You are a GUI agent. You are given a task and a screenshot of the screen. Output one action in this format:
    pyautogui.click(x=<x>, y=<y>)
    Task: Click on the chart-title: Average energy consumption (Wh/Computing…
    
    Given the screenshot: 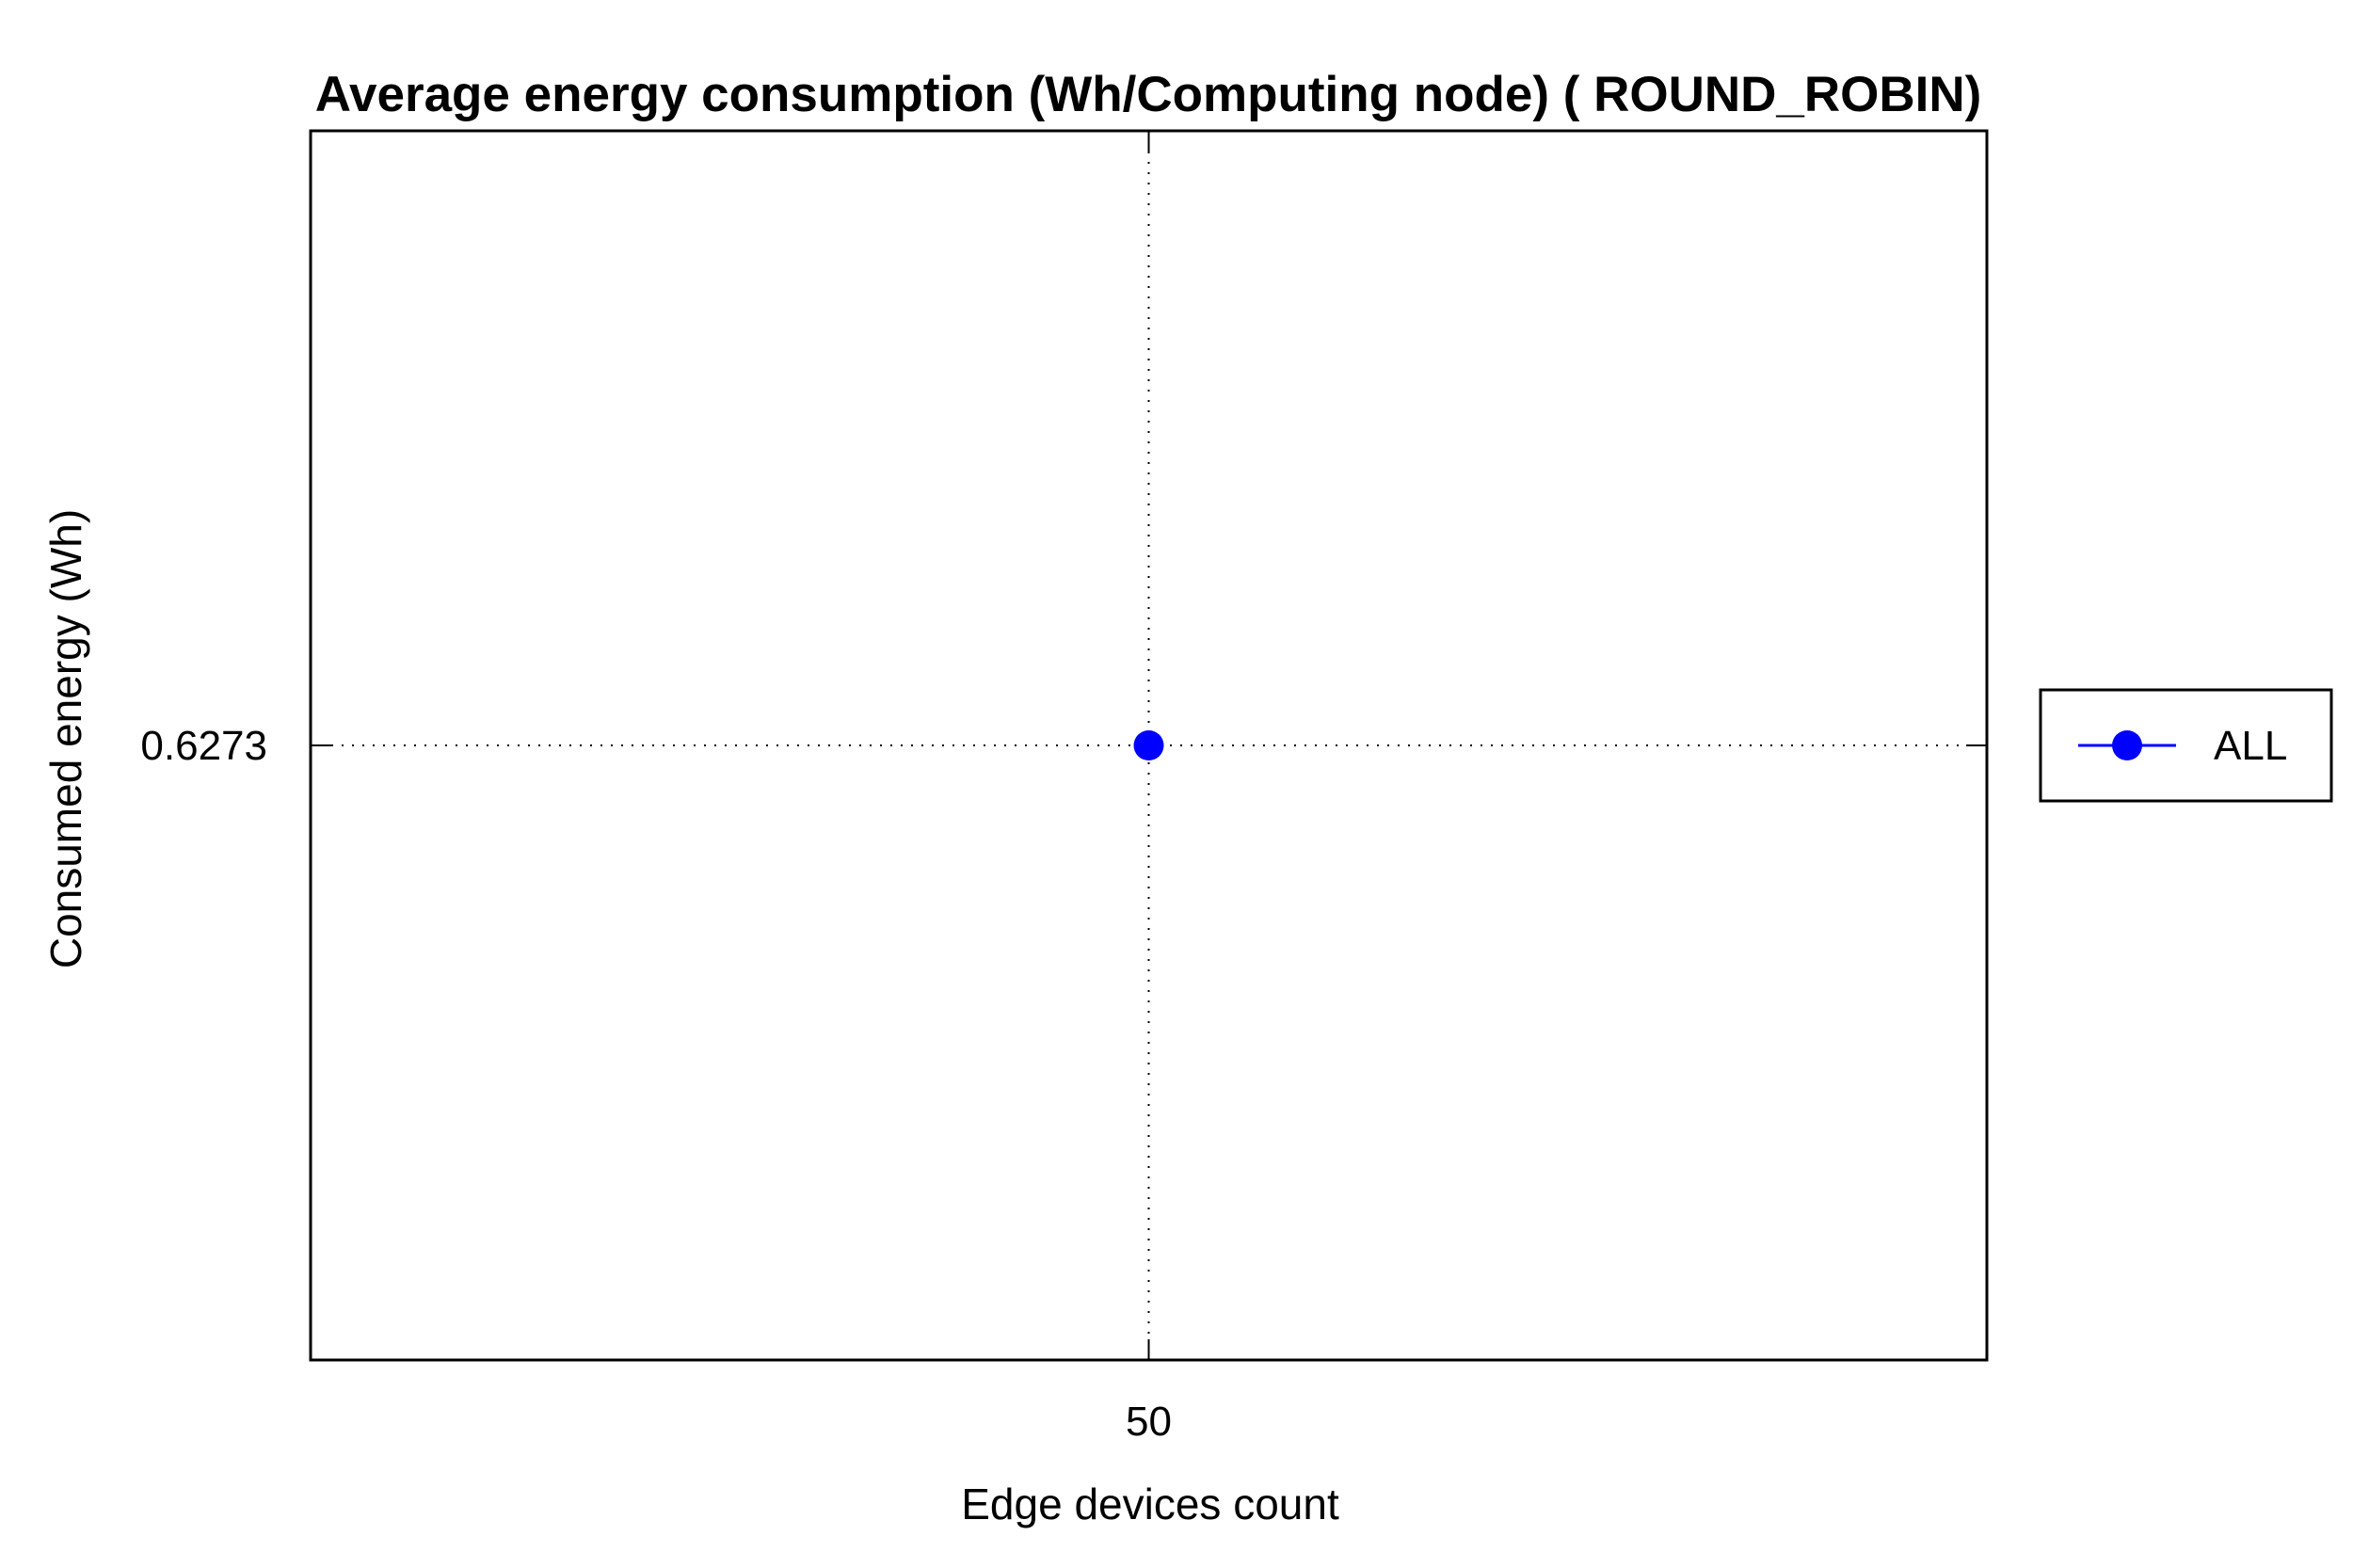 What is the action you would take?
    pyautogui.click(x=1149, y=94)
    